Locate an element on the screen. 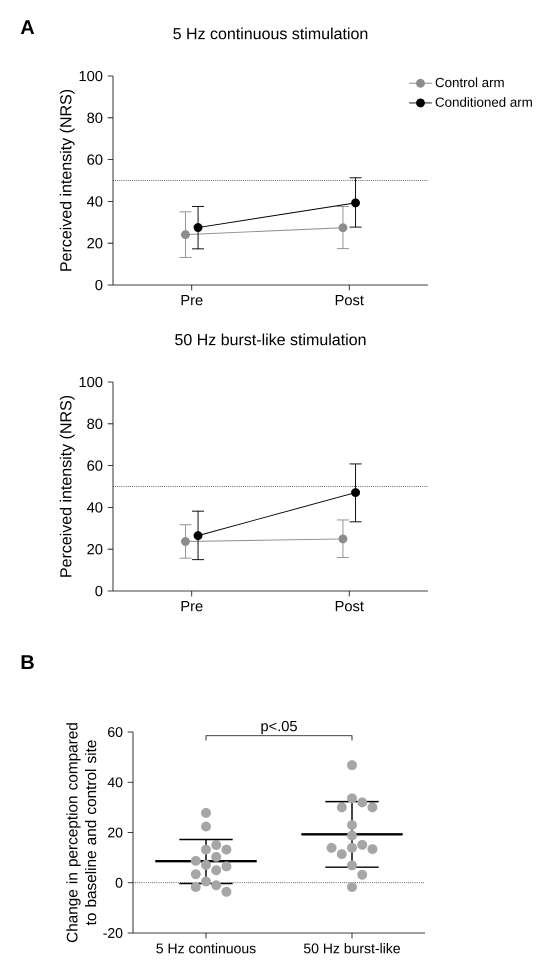  text: A is located at coordinates (27, 27).